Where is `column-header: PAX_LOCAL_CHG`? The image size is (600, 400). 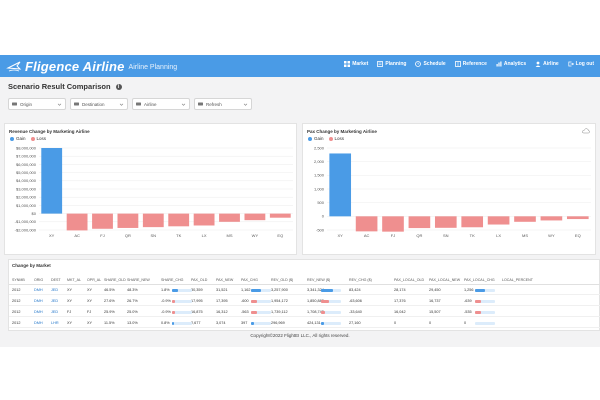 column-header: PAX_LOCAL_CHG is located at coordinates (479, 280).